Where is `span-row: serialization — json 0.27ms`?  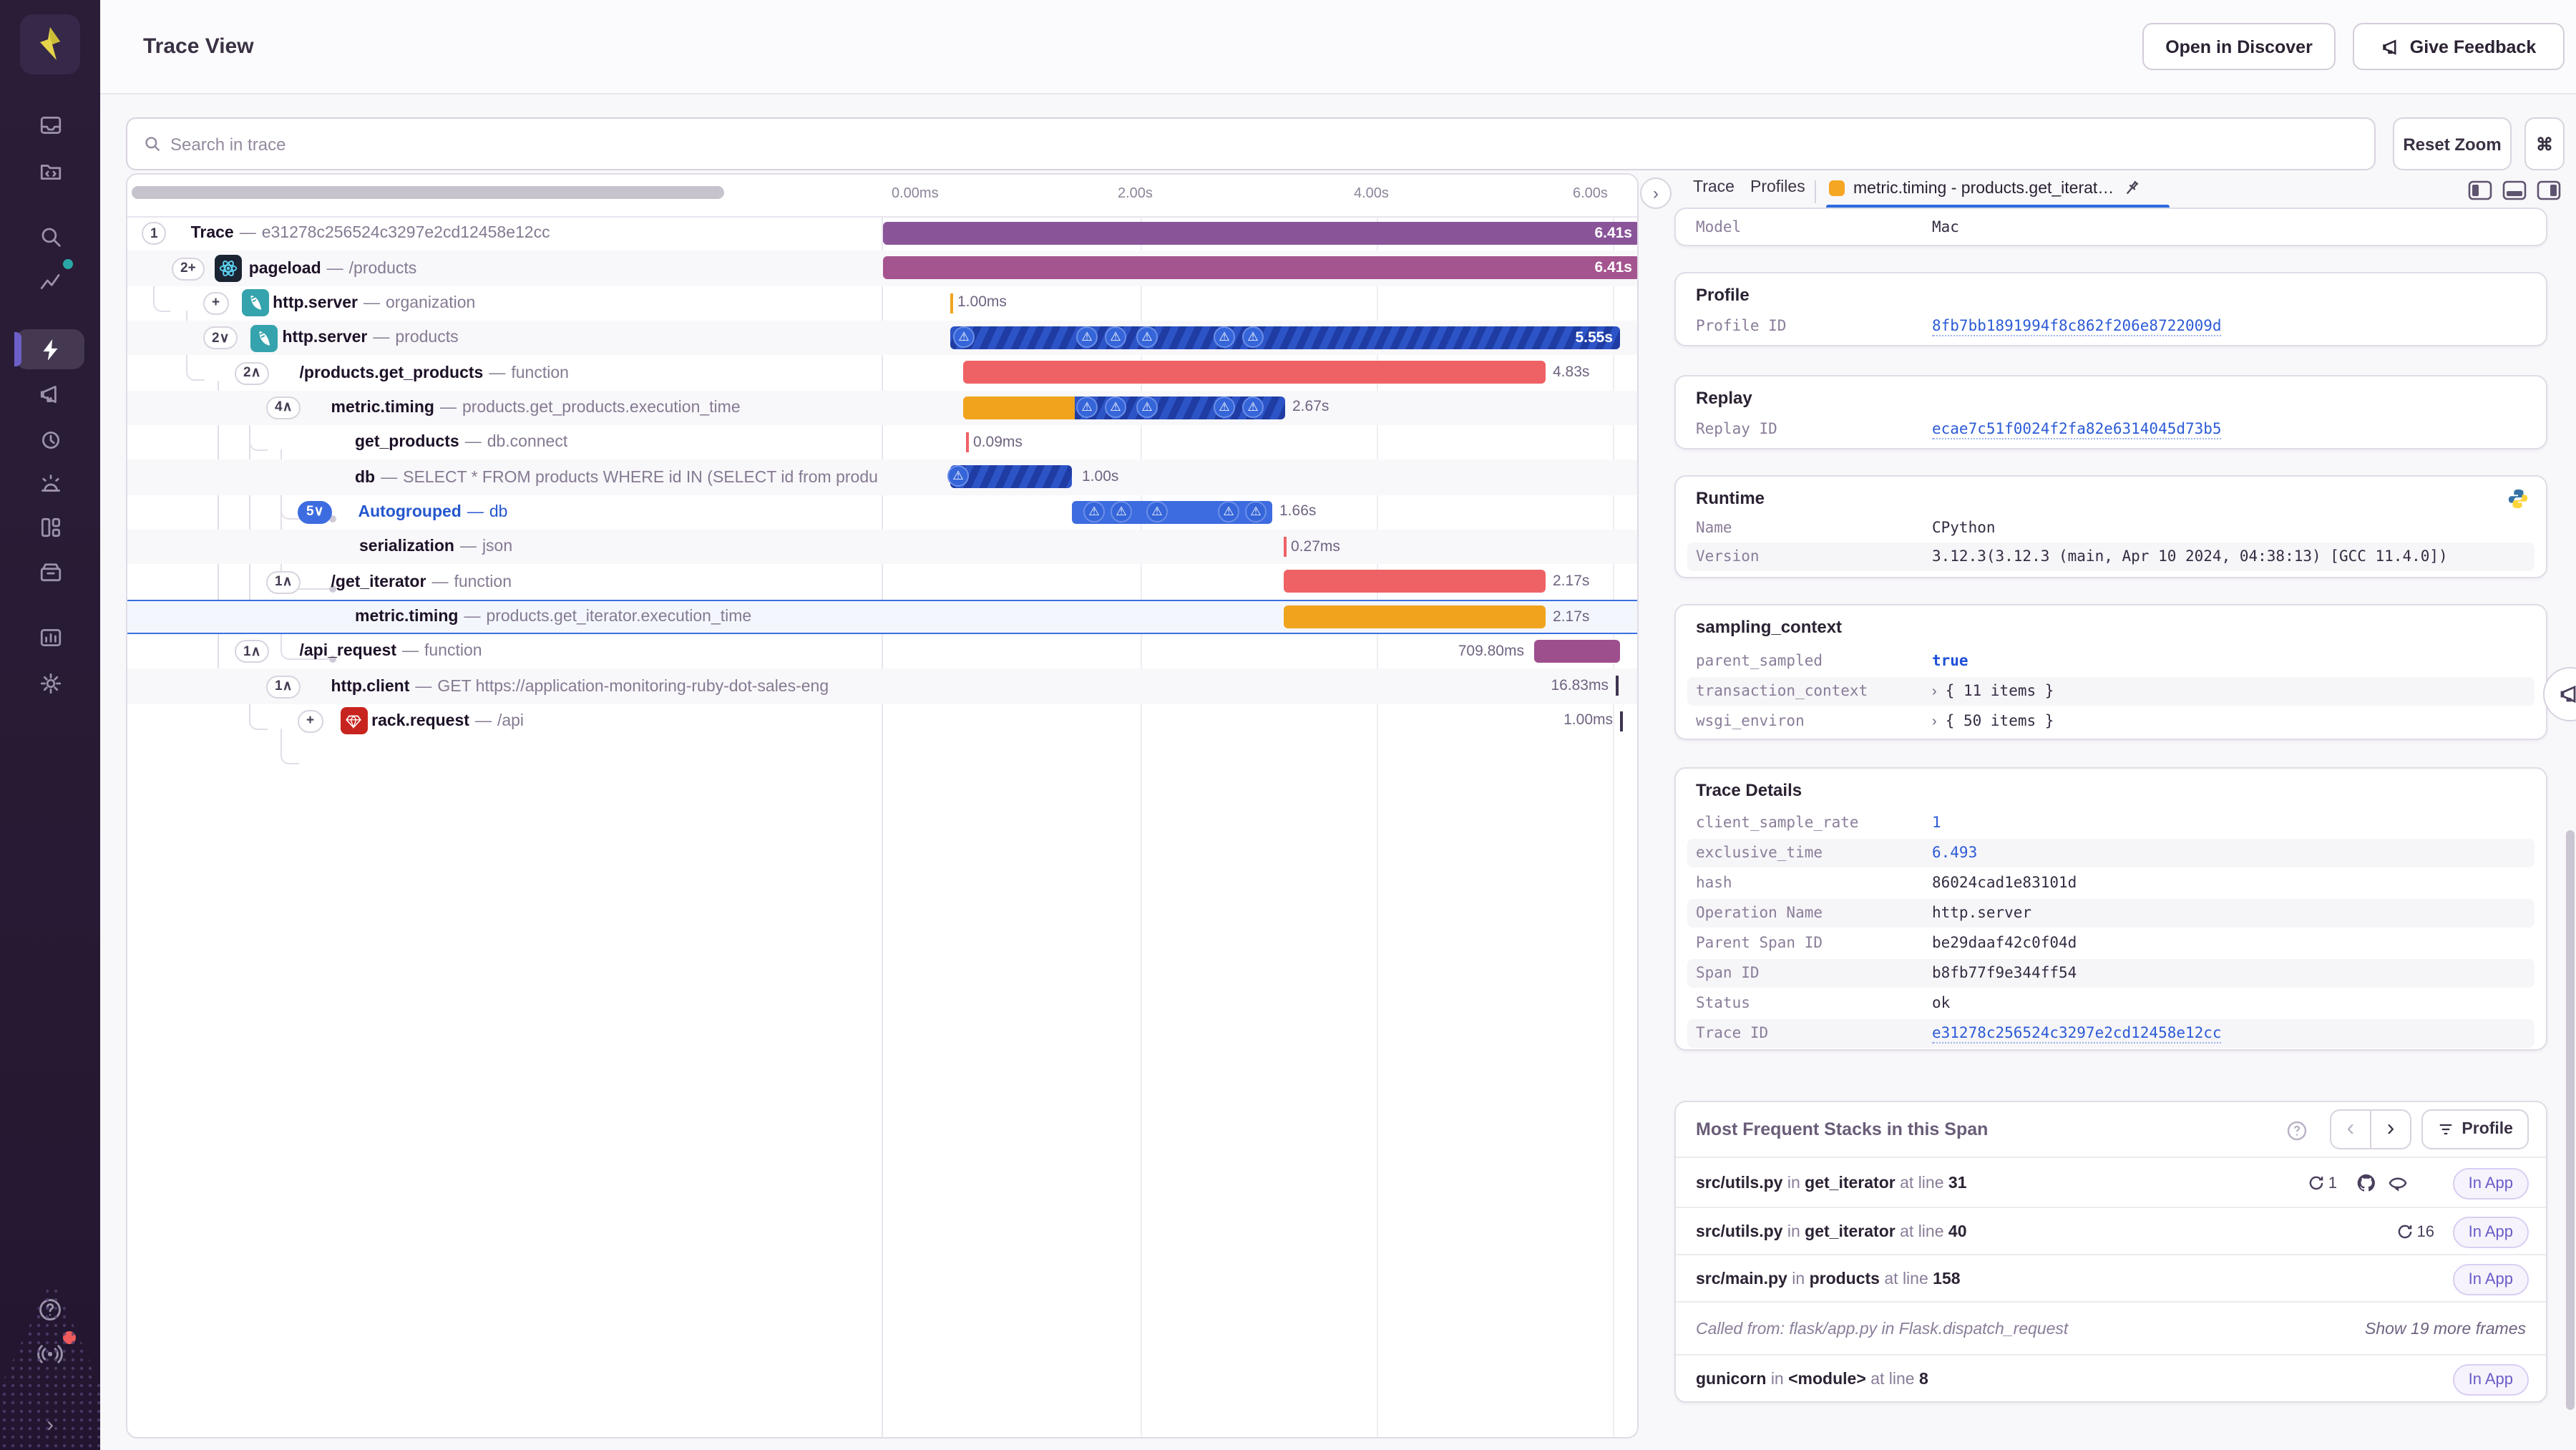 span-row: serialization — json 0.27ms is located at coordinates (882, 547).